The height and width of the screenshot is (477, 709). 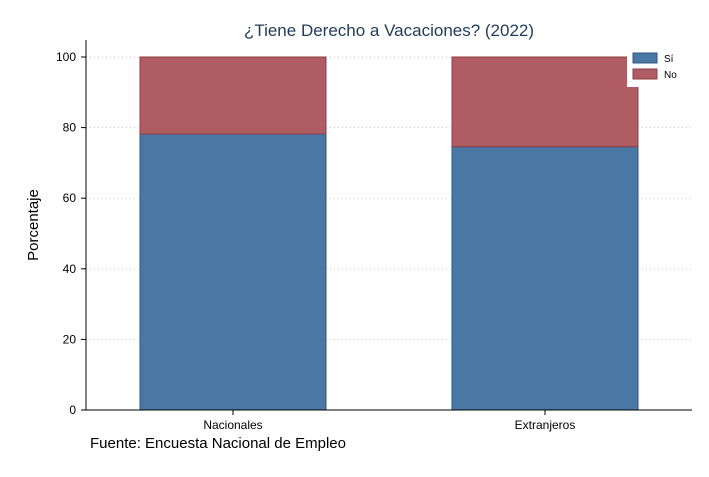 What do you see at coordinates (669, 59) in the screenshot?
I see `legend-label-si: Sí` at bounding box center [669, 59].